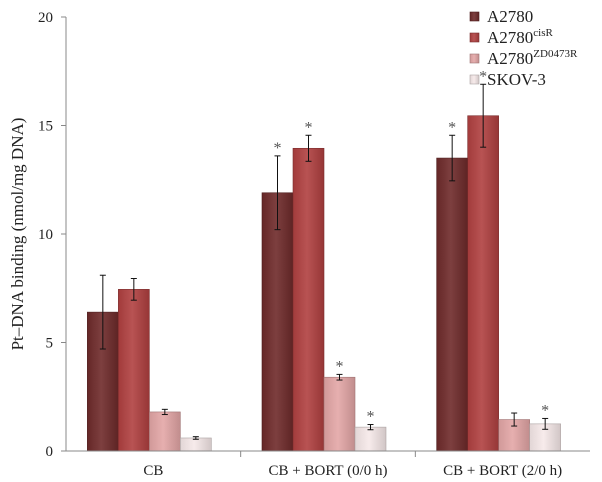 This screenshot has width=602, height=482. Describe the element at coordinates (45, 235) in the screenshot. I see `y-tick-label: 10` at that location.